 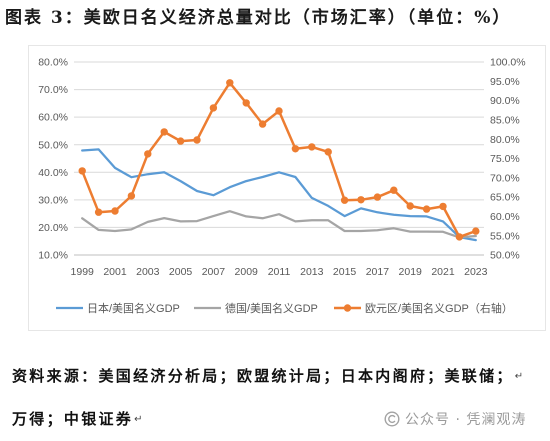 I want to click on x-tick-label: 2003, so click(x=148, y=272).